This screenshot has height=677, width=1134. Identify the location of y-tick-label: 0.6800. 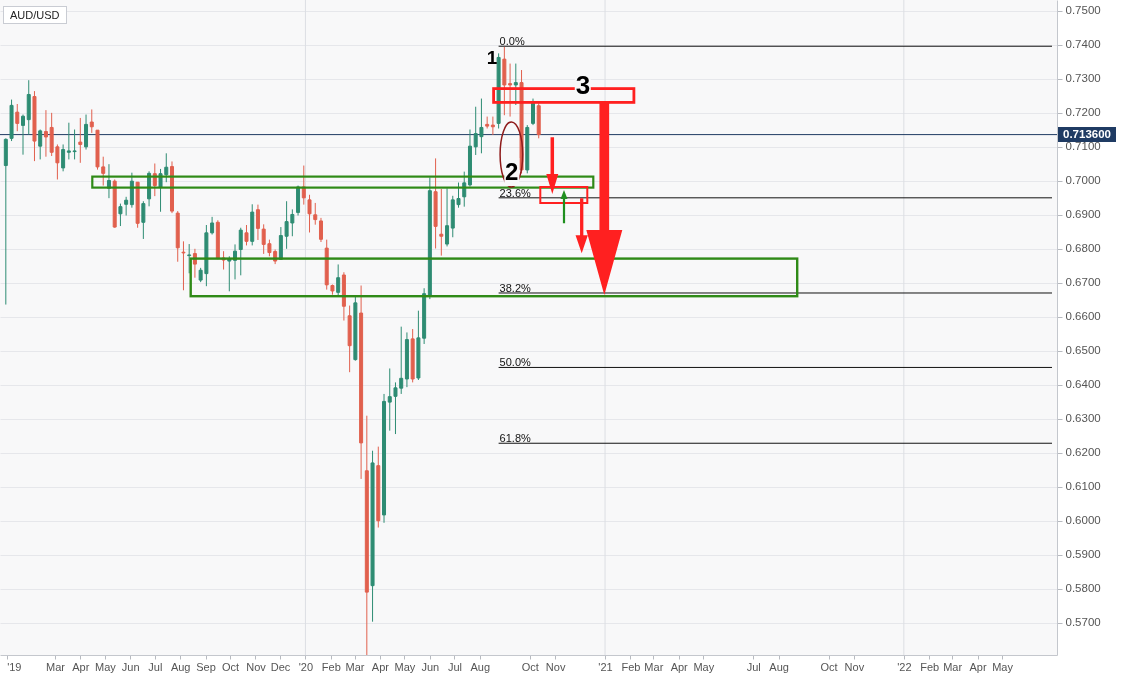
(1083, 248).